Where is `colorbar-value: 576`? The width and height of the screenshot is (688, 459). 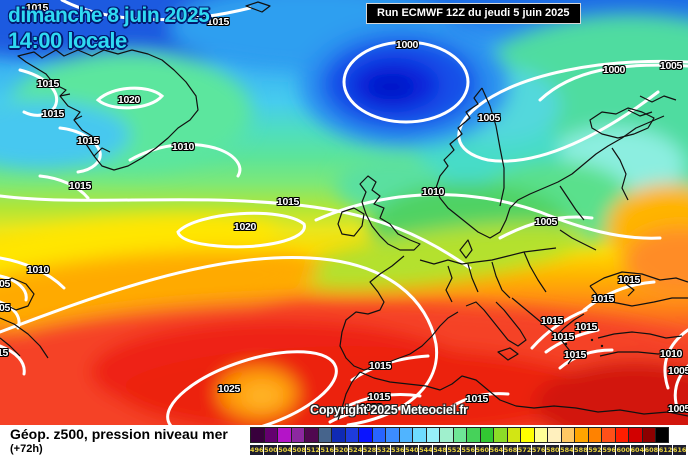 colorbar-value: 576 is located at coordinates (538, 450).